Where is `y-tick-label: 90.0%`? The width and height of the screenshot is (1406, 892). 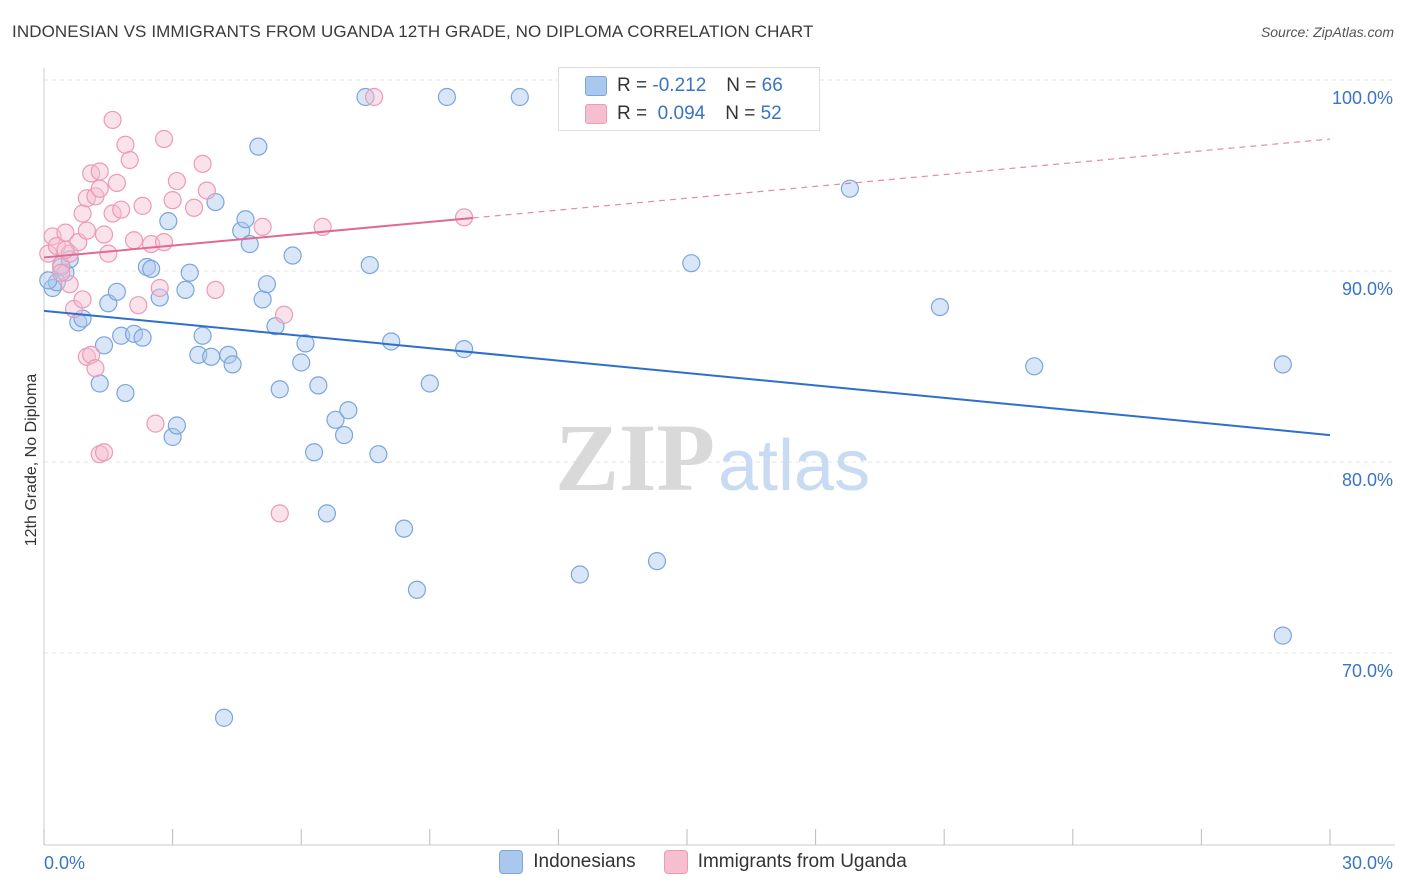 y-tick-label: 90.0% is located at coordinates (1367, 289).